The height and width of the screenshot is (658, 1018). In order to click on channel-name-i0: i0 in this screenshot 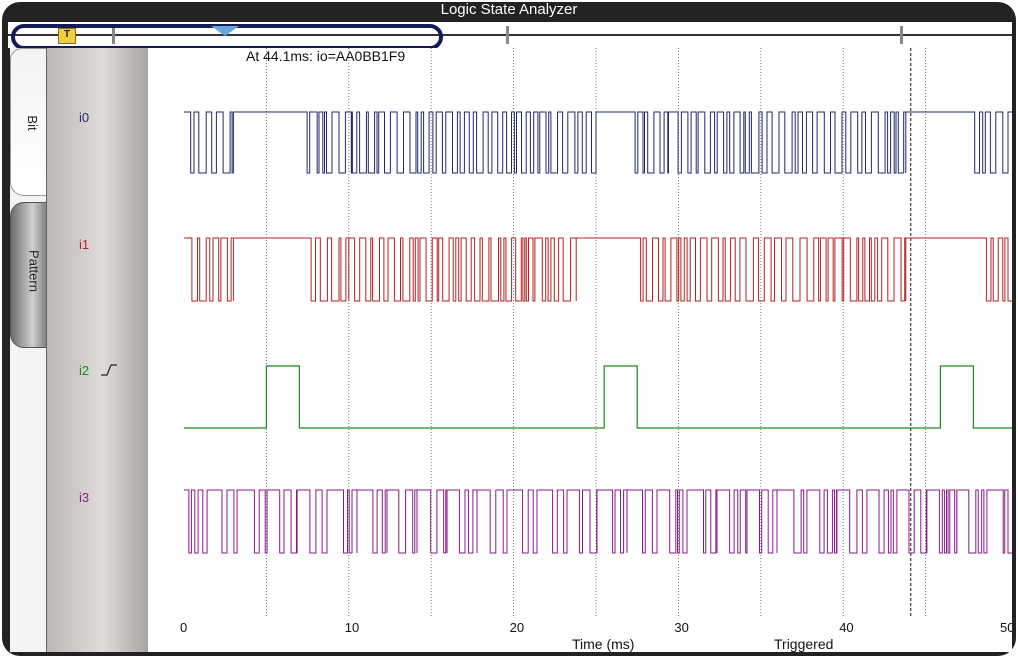, I will do `click(84, 117)`.